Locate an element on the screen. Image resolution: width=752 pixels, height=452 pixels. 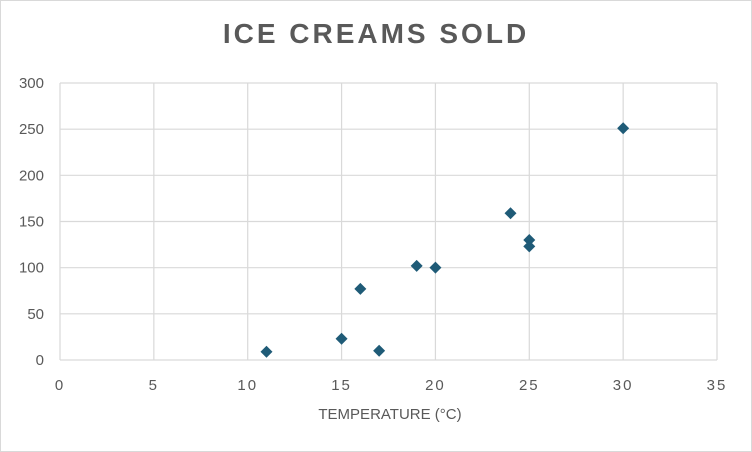
x-axis-label: TEMPERATURE (°C) is located at coordinates (389, 414).